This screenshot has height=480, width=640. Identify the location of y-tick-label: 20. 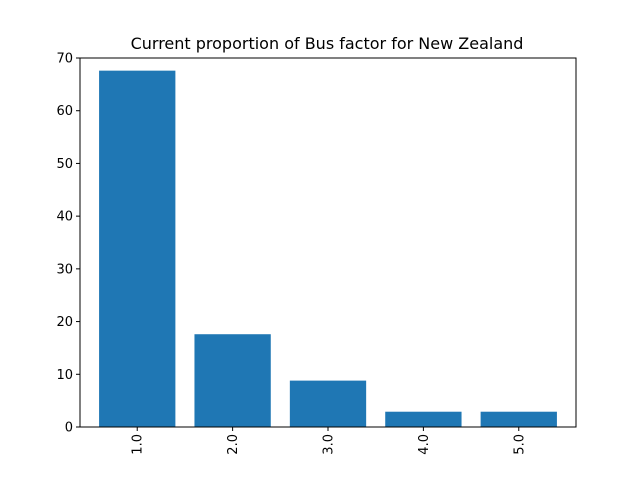
(64, 322).